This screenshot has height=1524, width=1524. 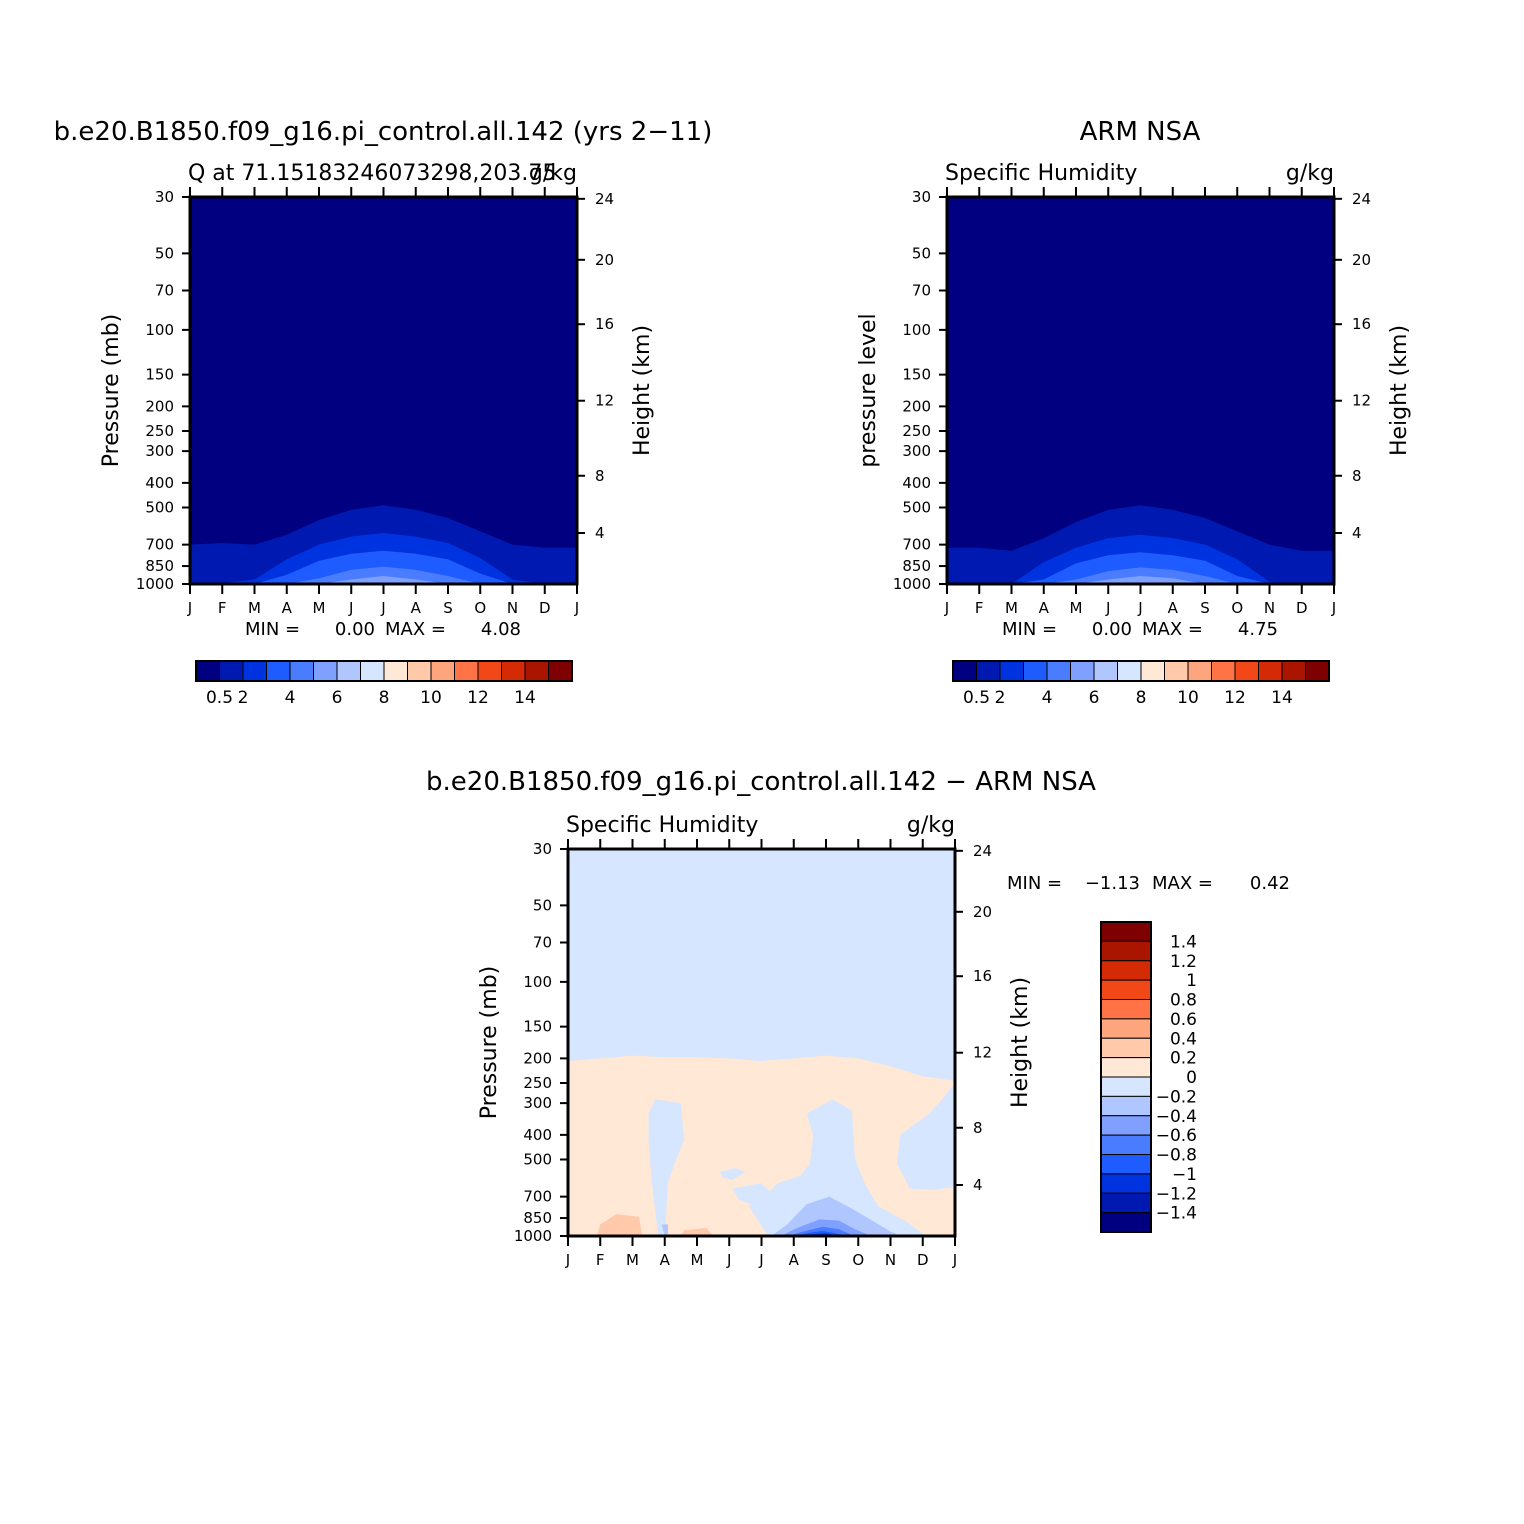 What do you see at coordinates (164, 253) in the screenshot?
I see `y-tick-label: 50` at bounding box center [164, 253].